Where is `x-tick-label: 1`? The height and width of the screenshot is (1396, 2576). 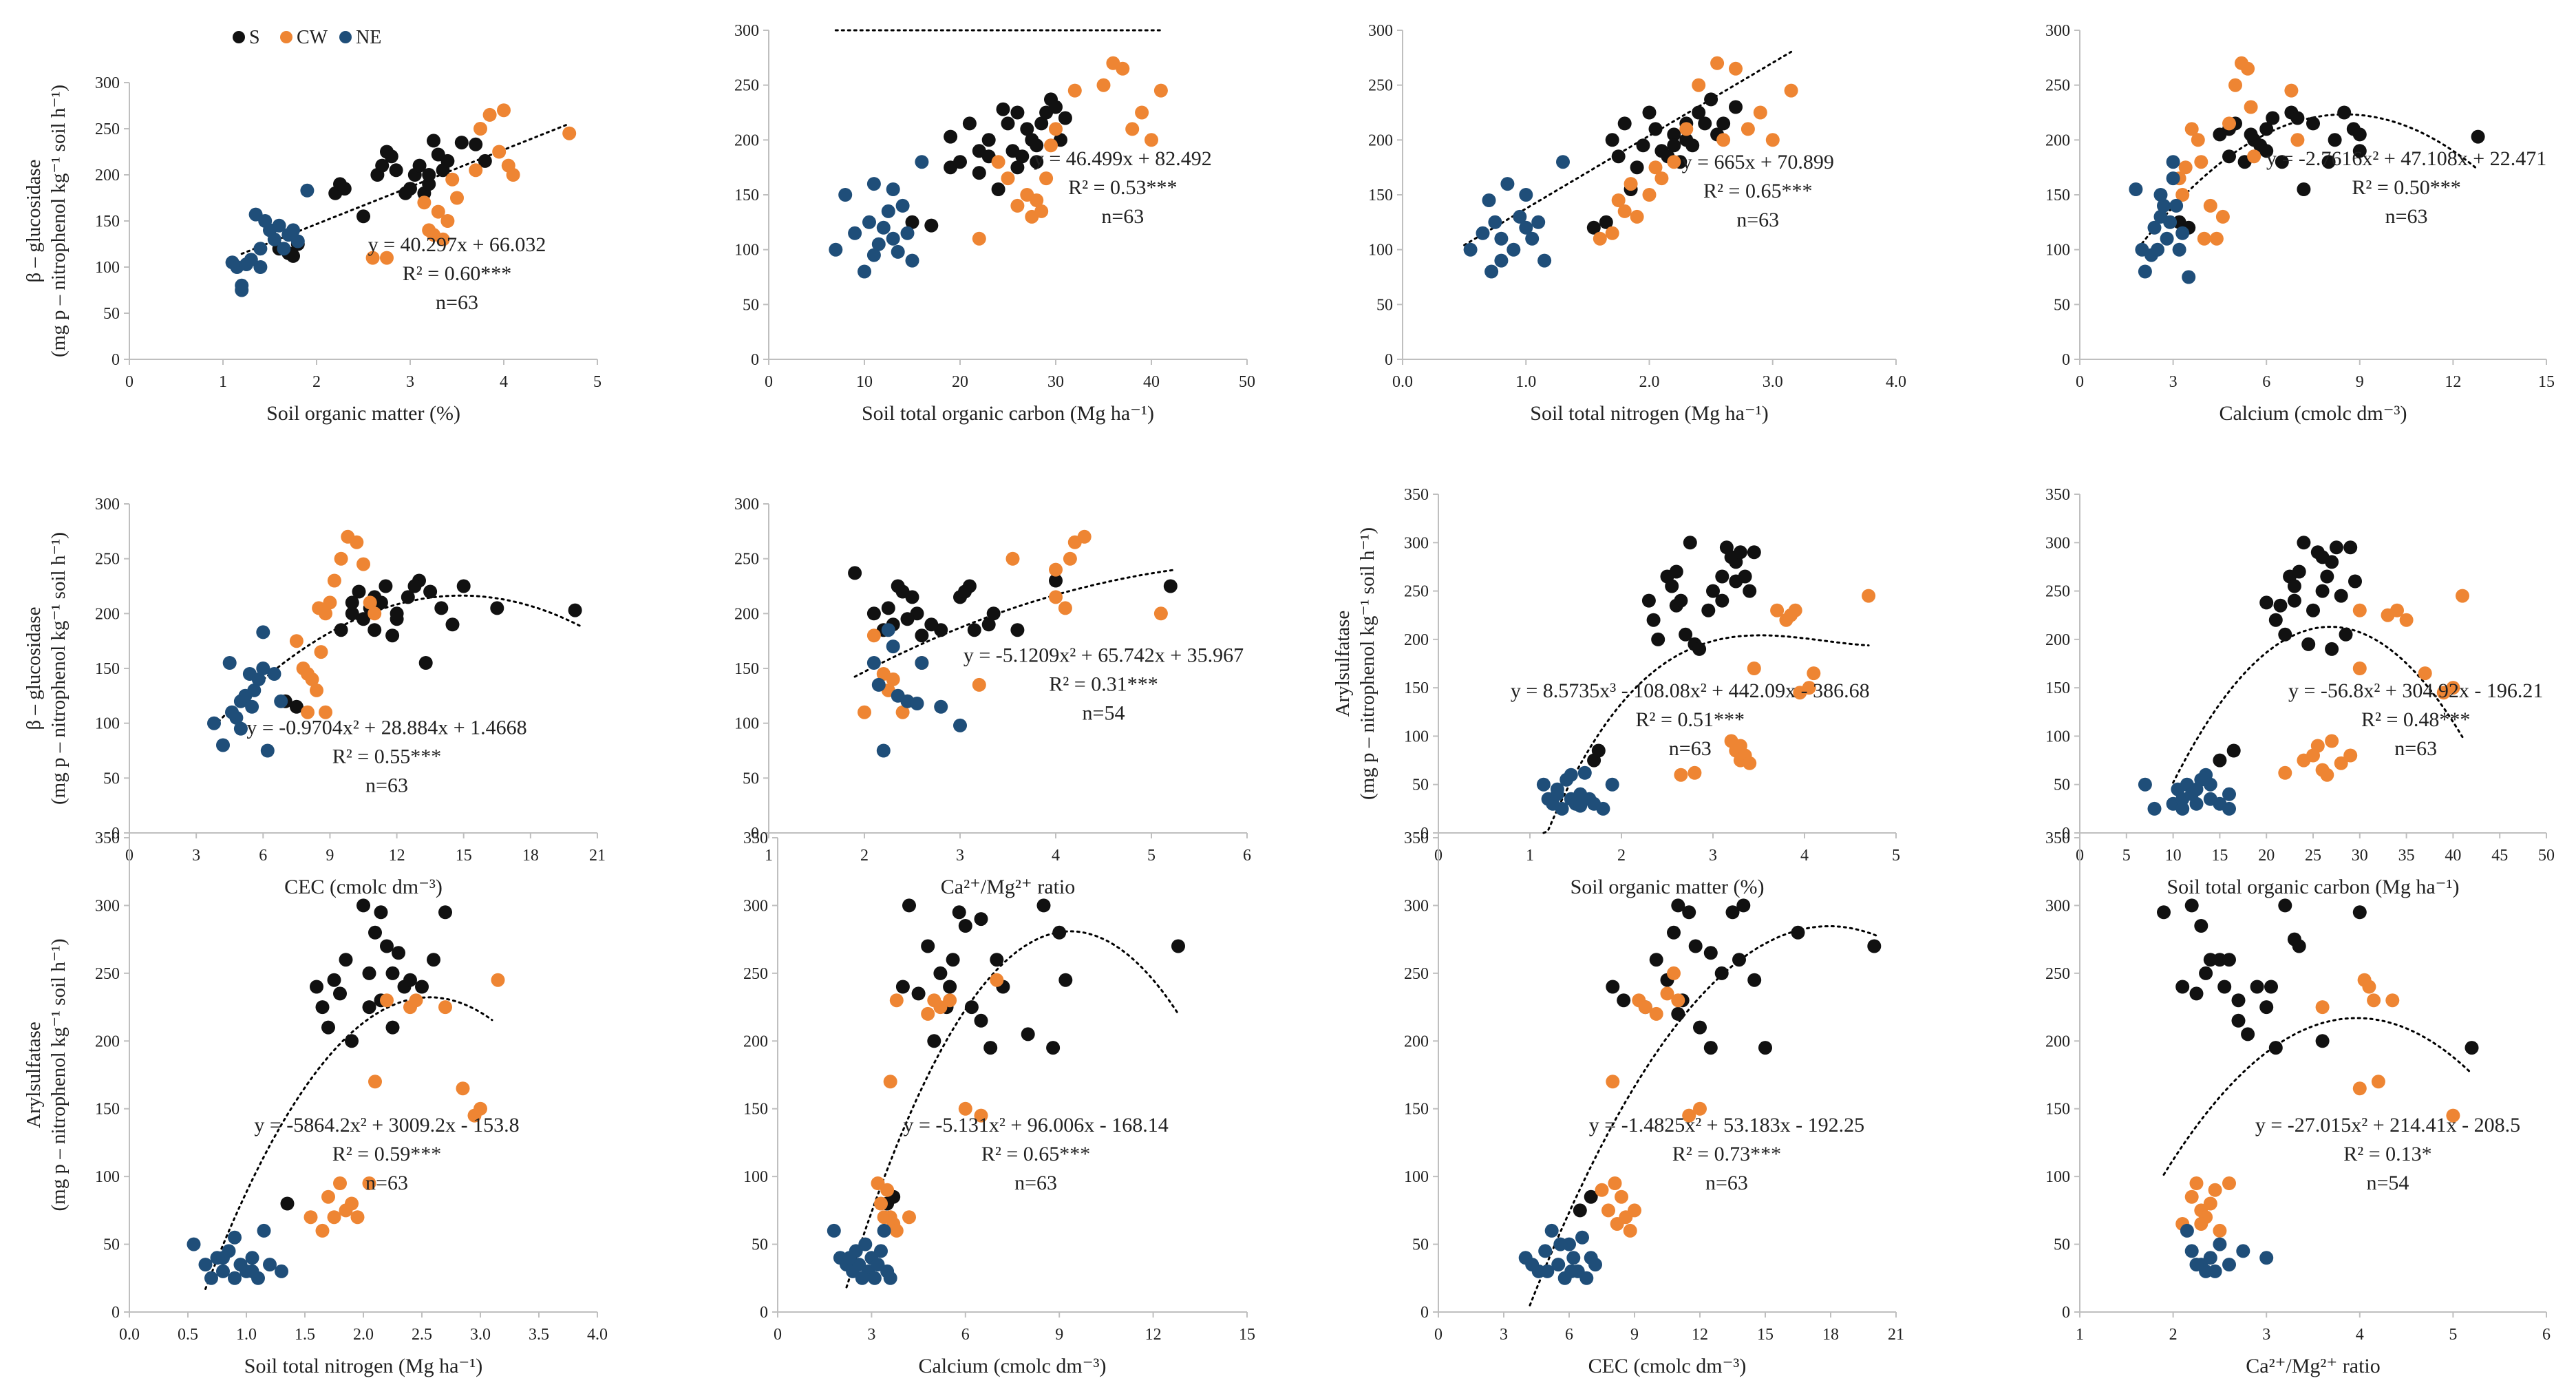
x-tick-label: 1 is located at coordinates (2080, 1335).